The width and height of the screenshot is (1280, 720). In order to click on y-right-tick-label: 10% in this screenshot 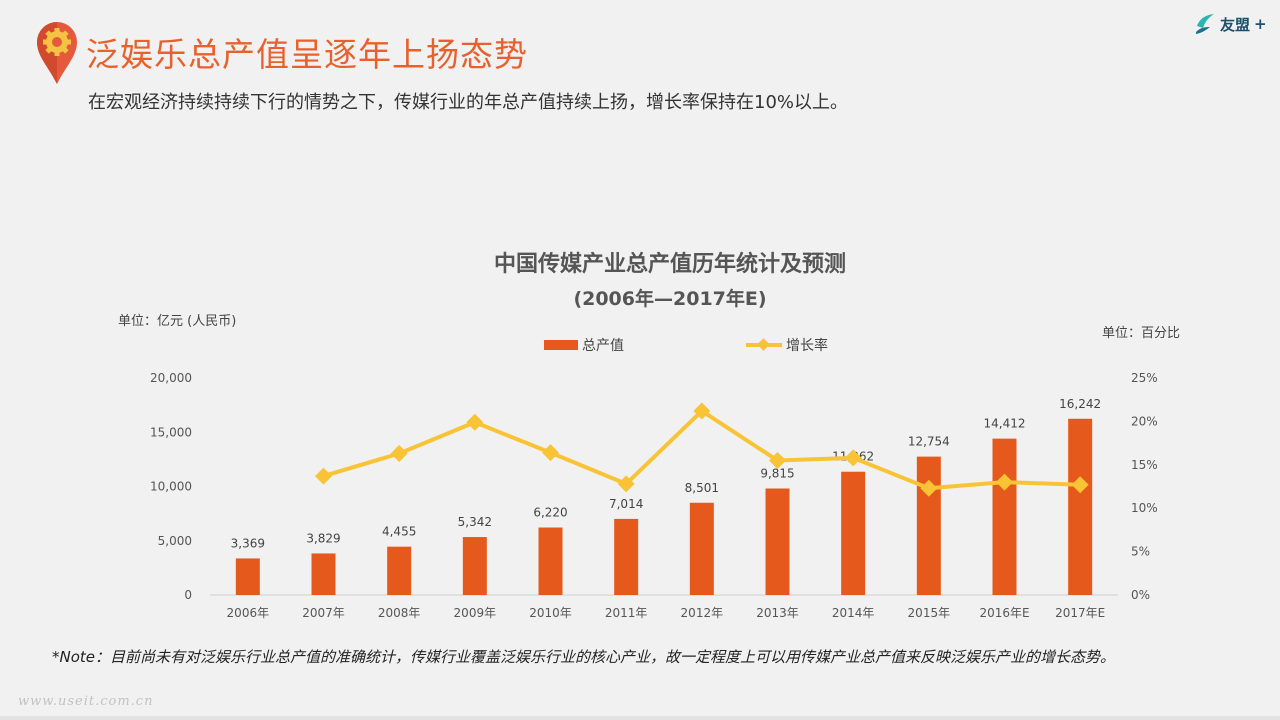, I will do `click(1144, 508)`.